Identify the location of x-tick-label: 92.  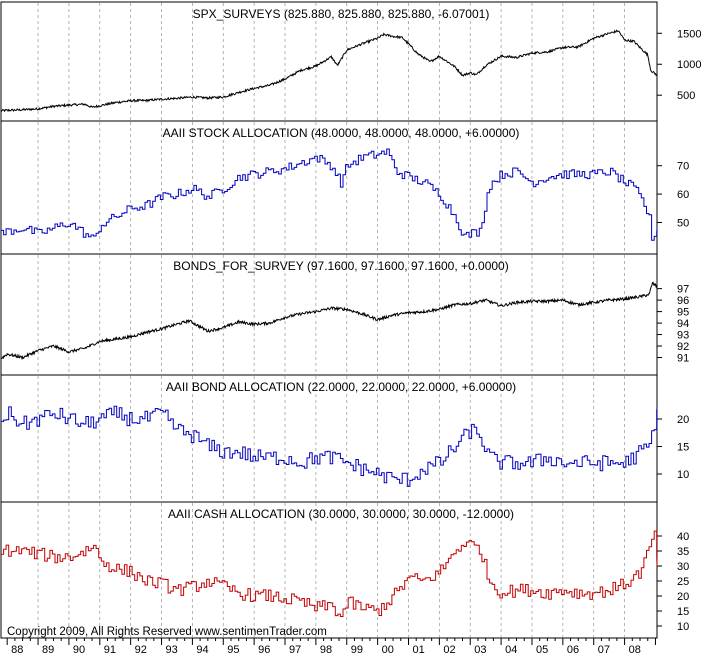
(141, 649).